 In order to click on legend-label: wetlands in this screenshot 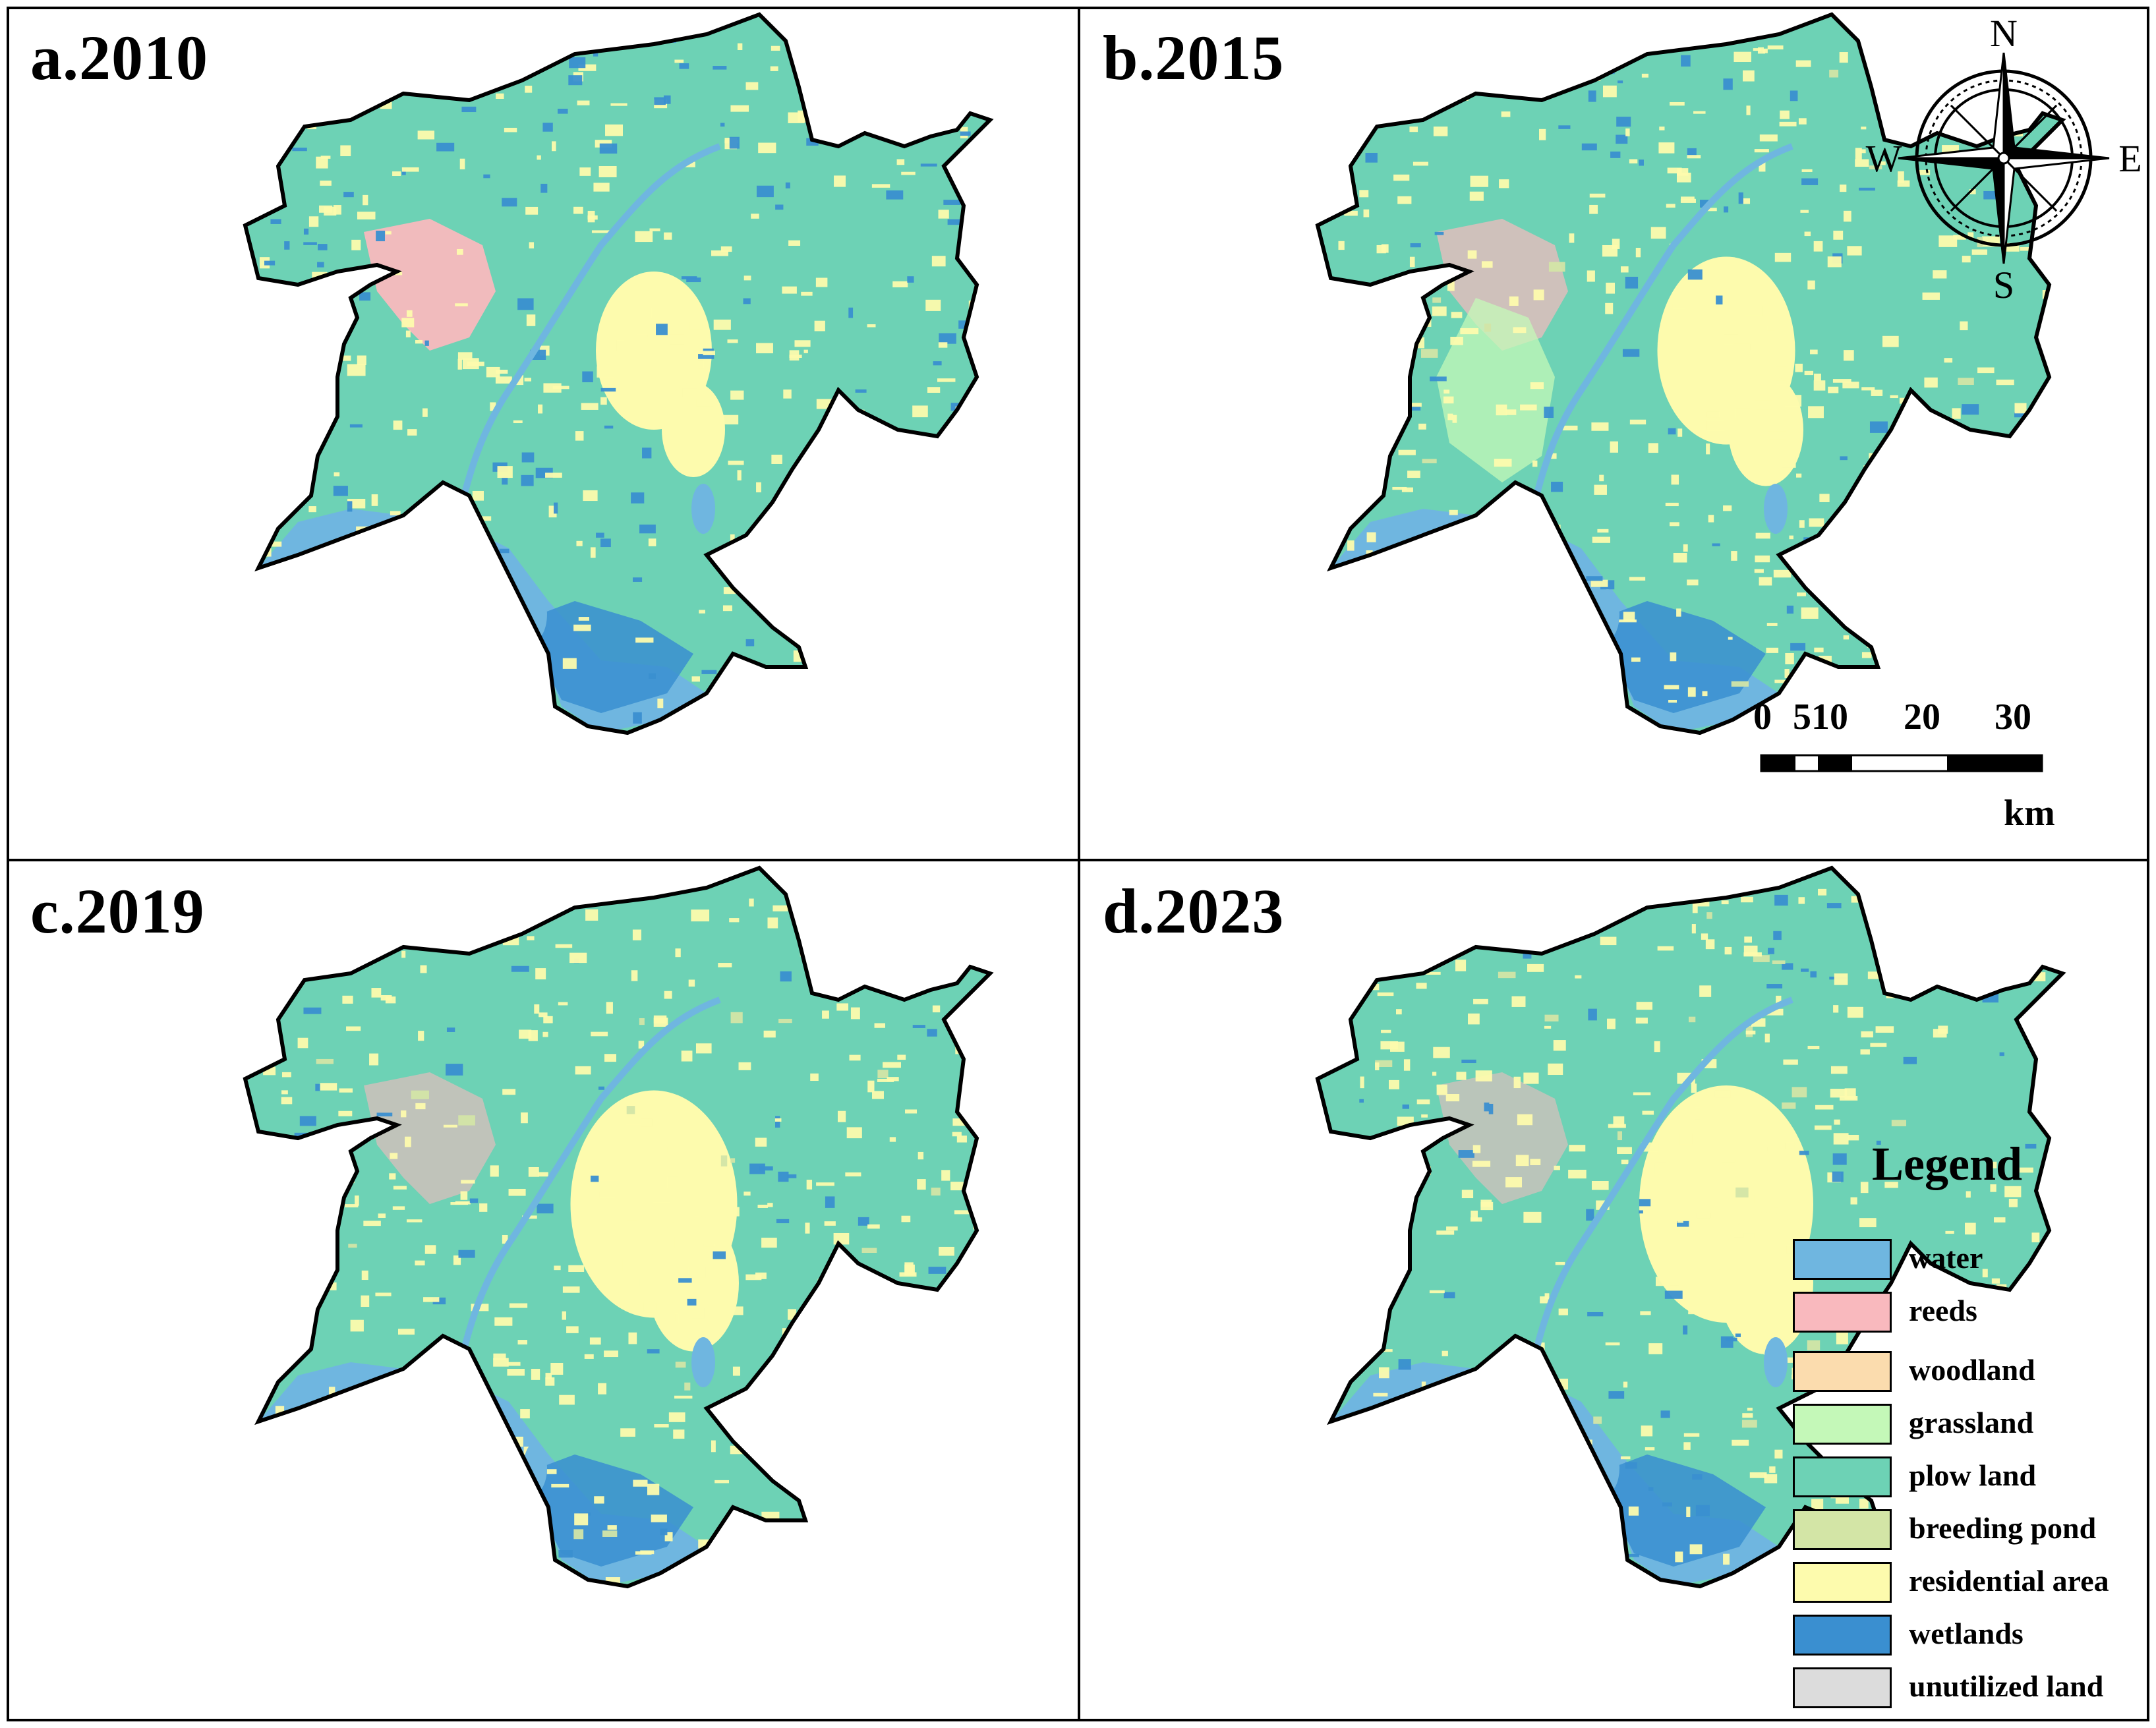, I will do `click(1966, 1633)`.